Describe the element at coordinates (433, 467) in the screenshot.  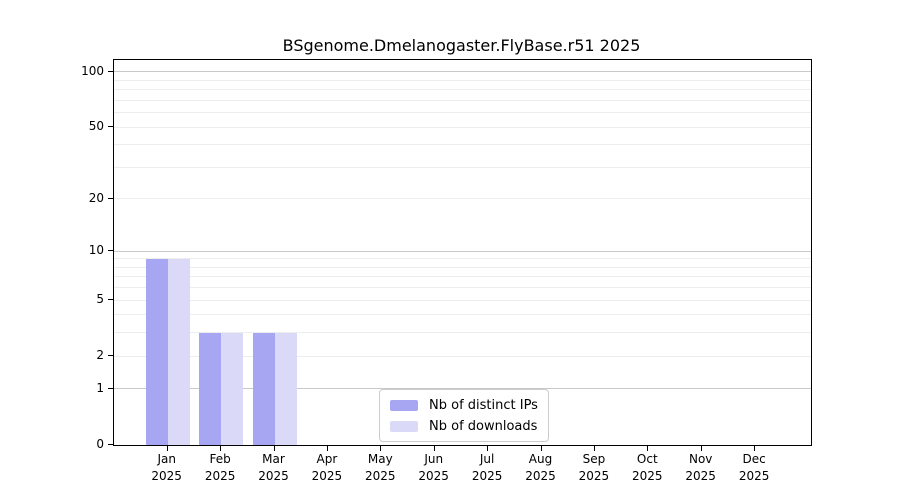
I see `x-tick-label-jun: Jun 2025` at that location.